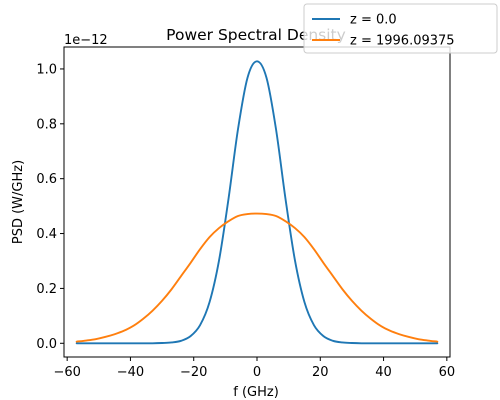 This screenshot has height=400, width=500. I want to click on y-tick-label: 0.4, so click(46, 234).